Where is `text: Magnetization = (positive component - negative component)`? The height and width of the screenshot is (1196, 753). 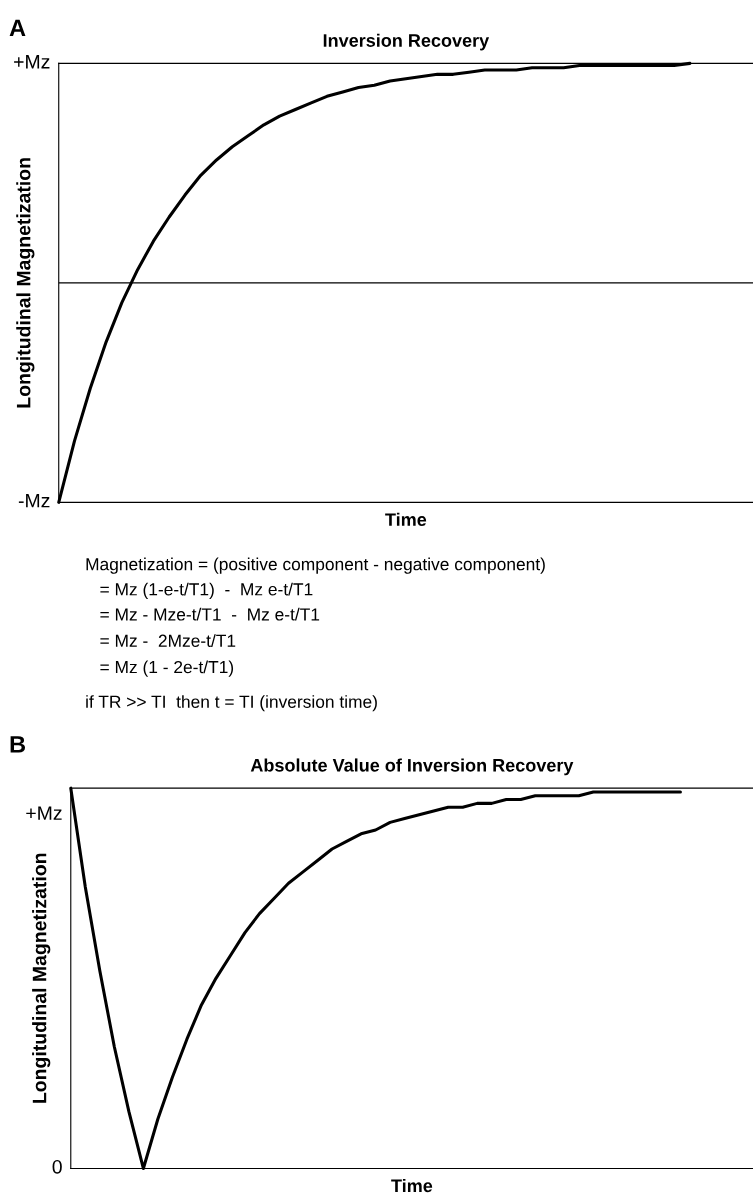
text: Magnetization = (positive component - negative component) is located at coordinates (315, 565).